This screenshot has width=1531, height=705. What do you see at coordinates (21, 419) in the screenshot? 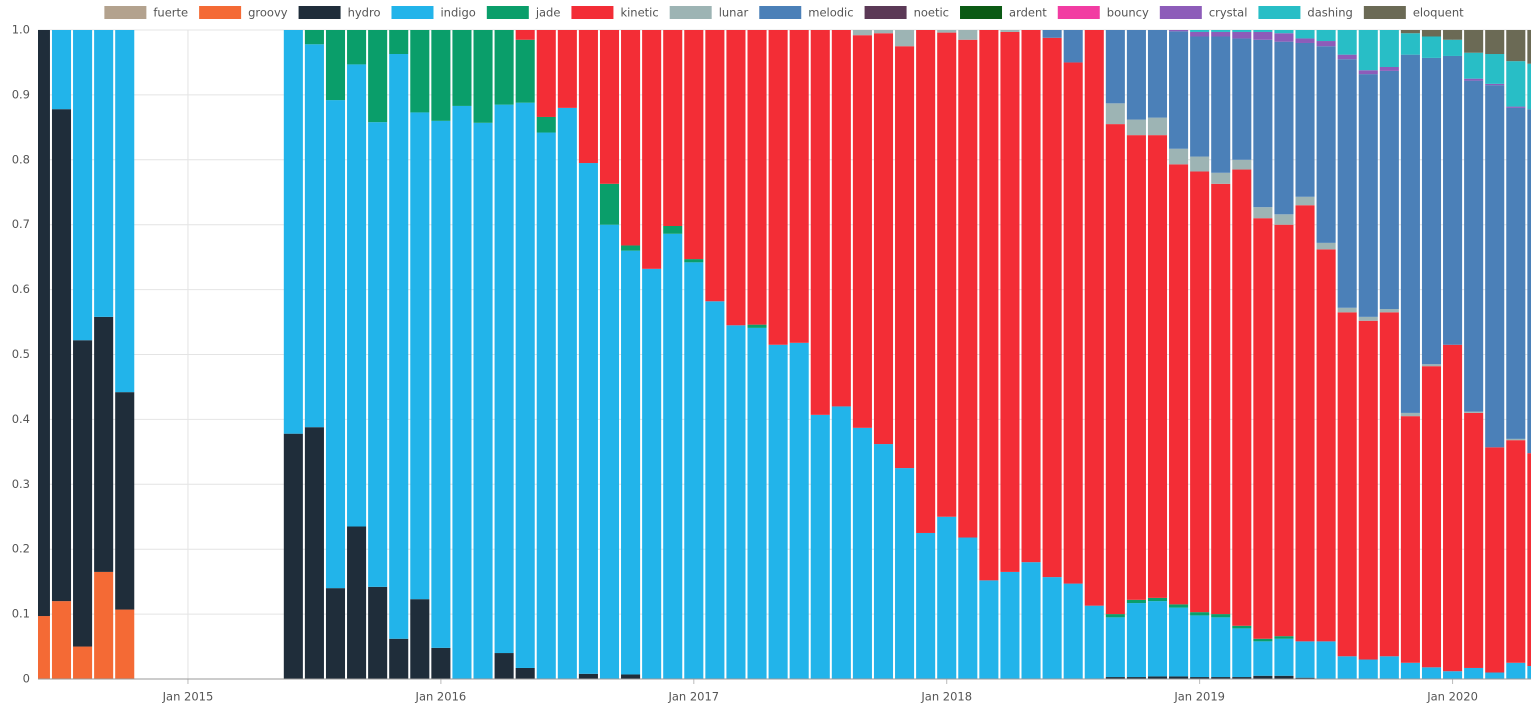
I see `y-tick-label: 0.4` at bounding box center [21, 419].